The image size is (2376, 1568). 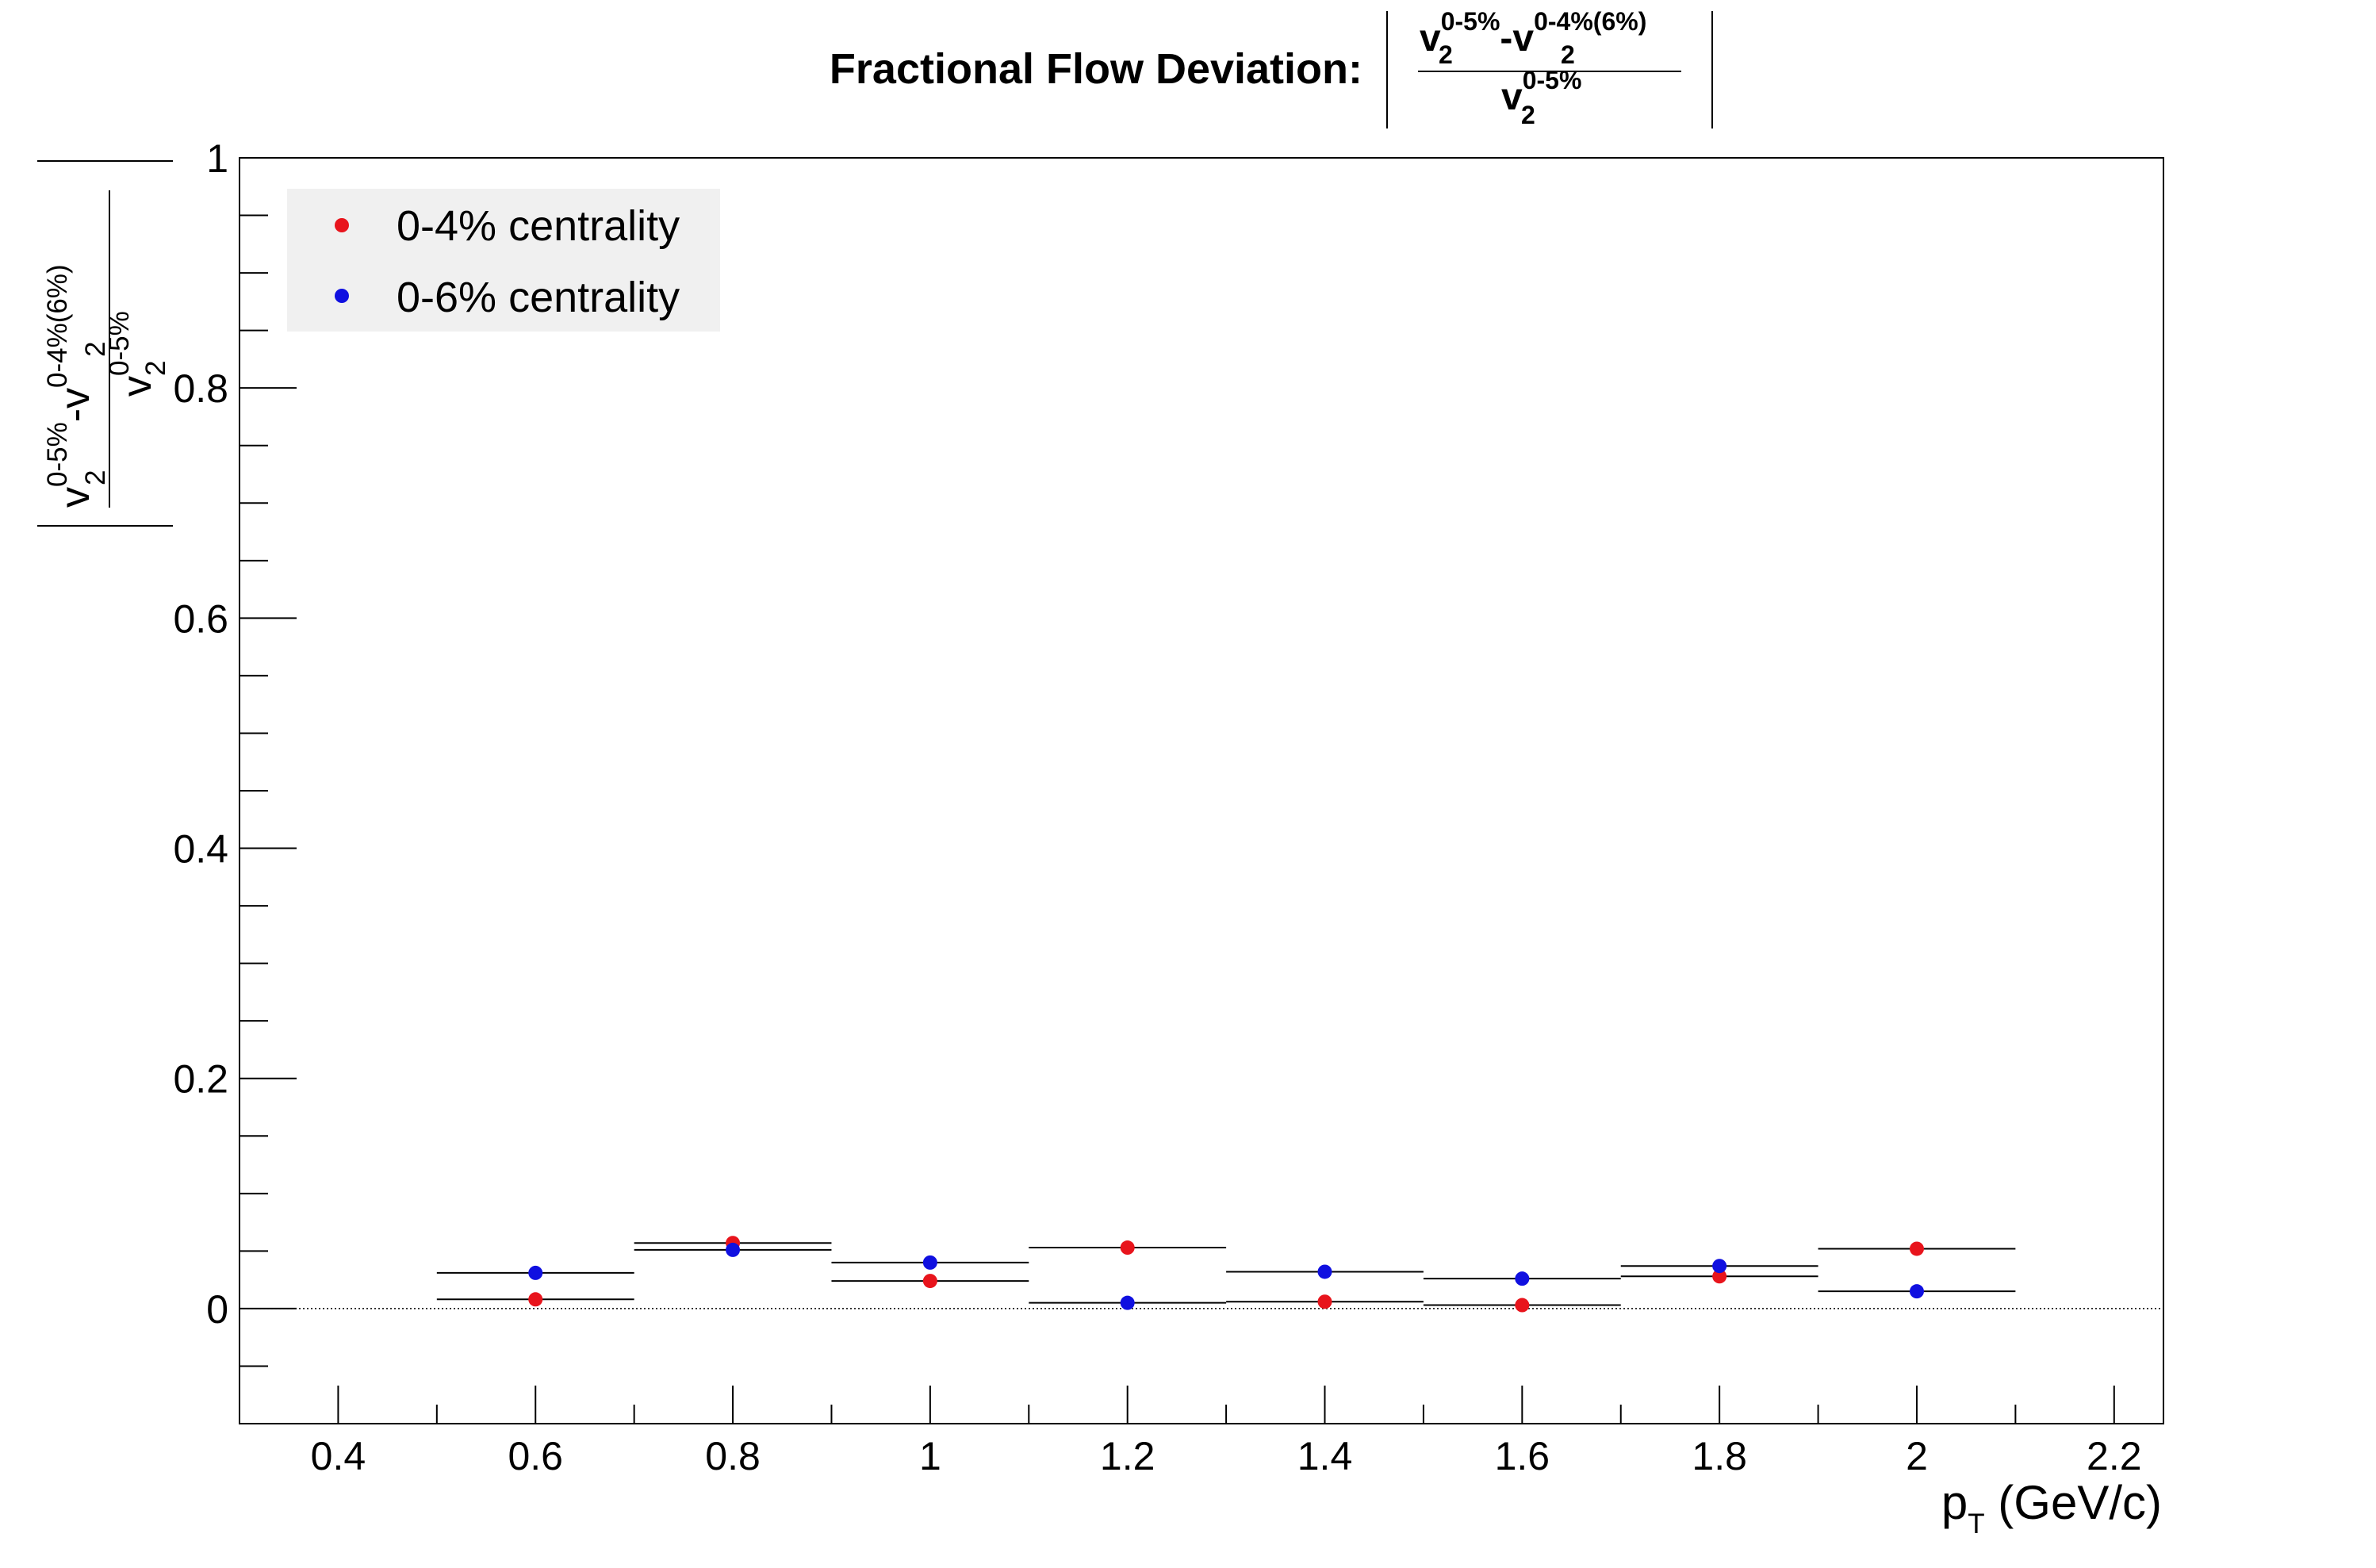 What do you see at coordinates (538, 297) in the screenshot?
I see `legend-label-0-6: 0-6% centrality` at bounding box center [538, 297].